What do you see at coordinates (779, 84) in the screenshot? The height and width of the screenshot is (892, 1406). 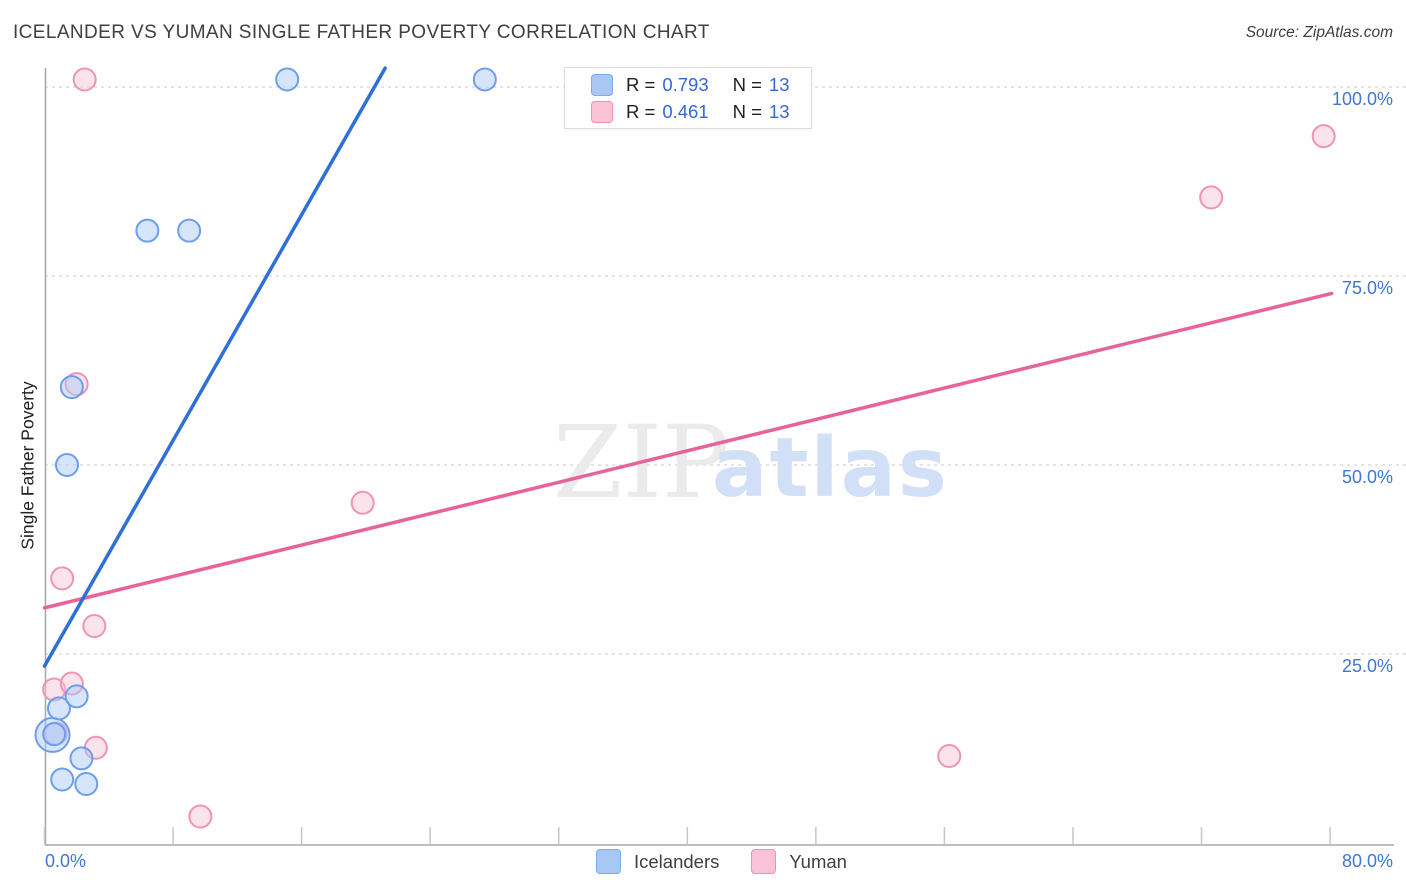 I see `n-value-icelanders: 13` at bounding box center [779, 84].